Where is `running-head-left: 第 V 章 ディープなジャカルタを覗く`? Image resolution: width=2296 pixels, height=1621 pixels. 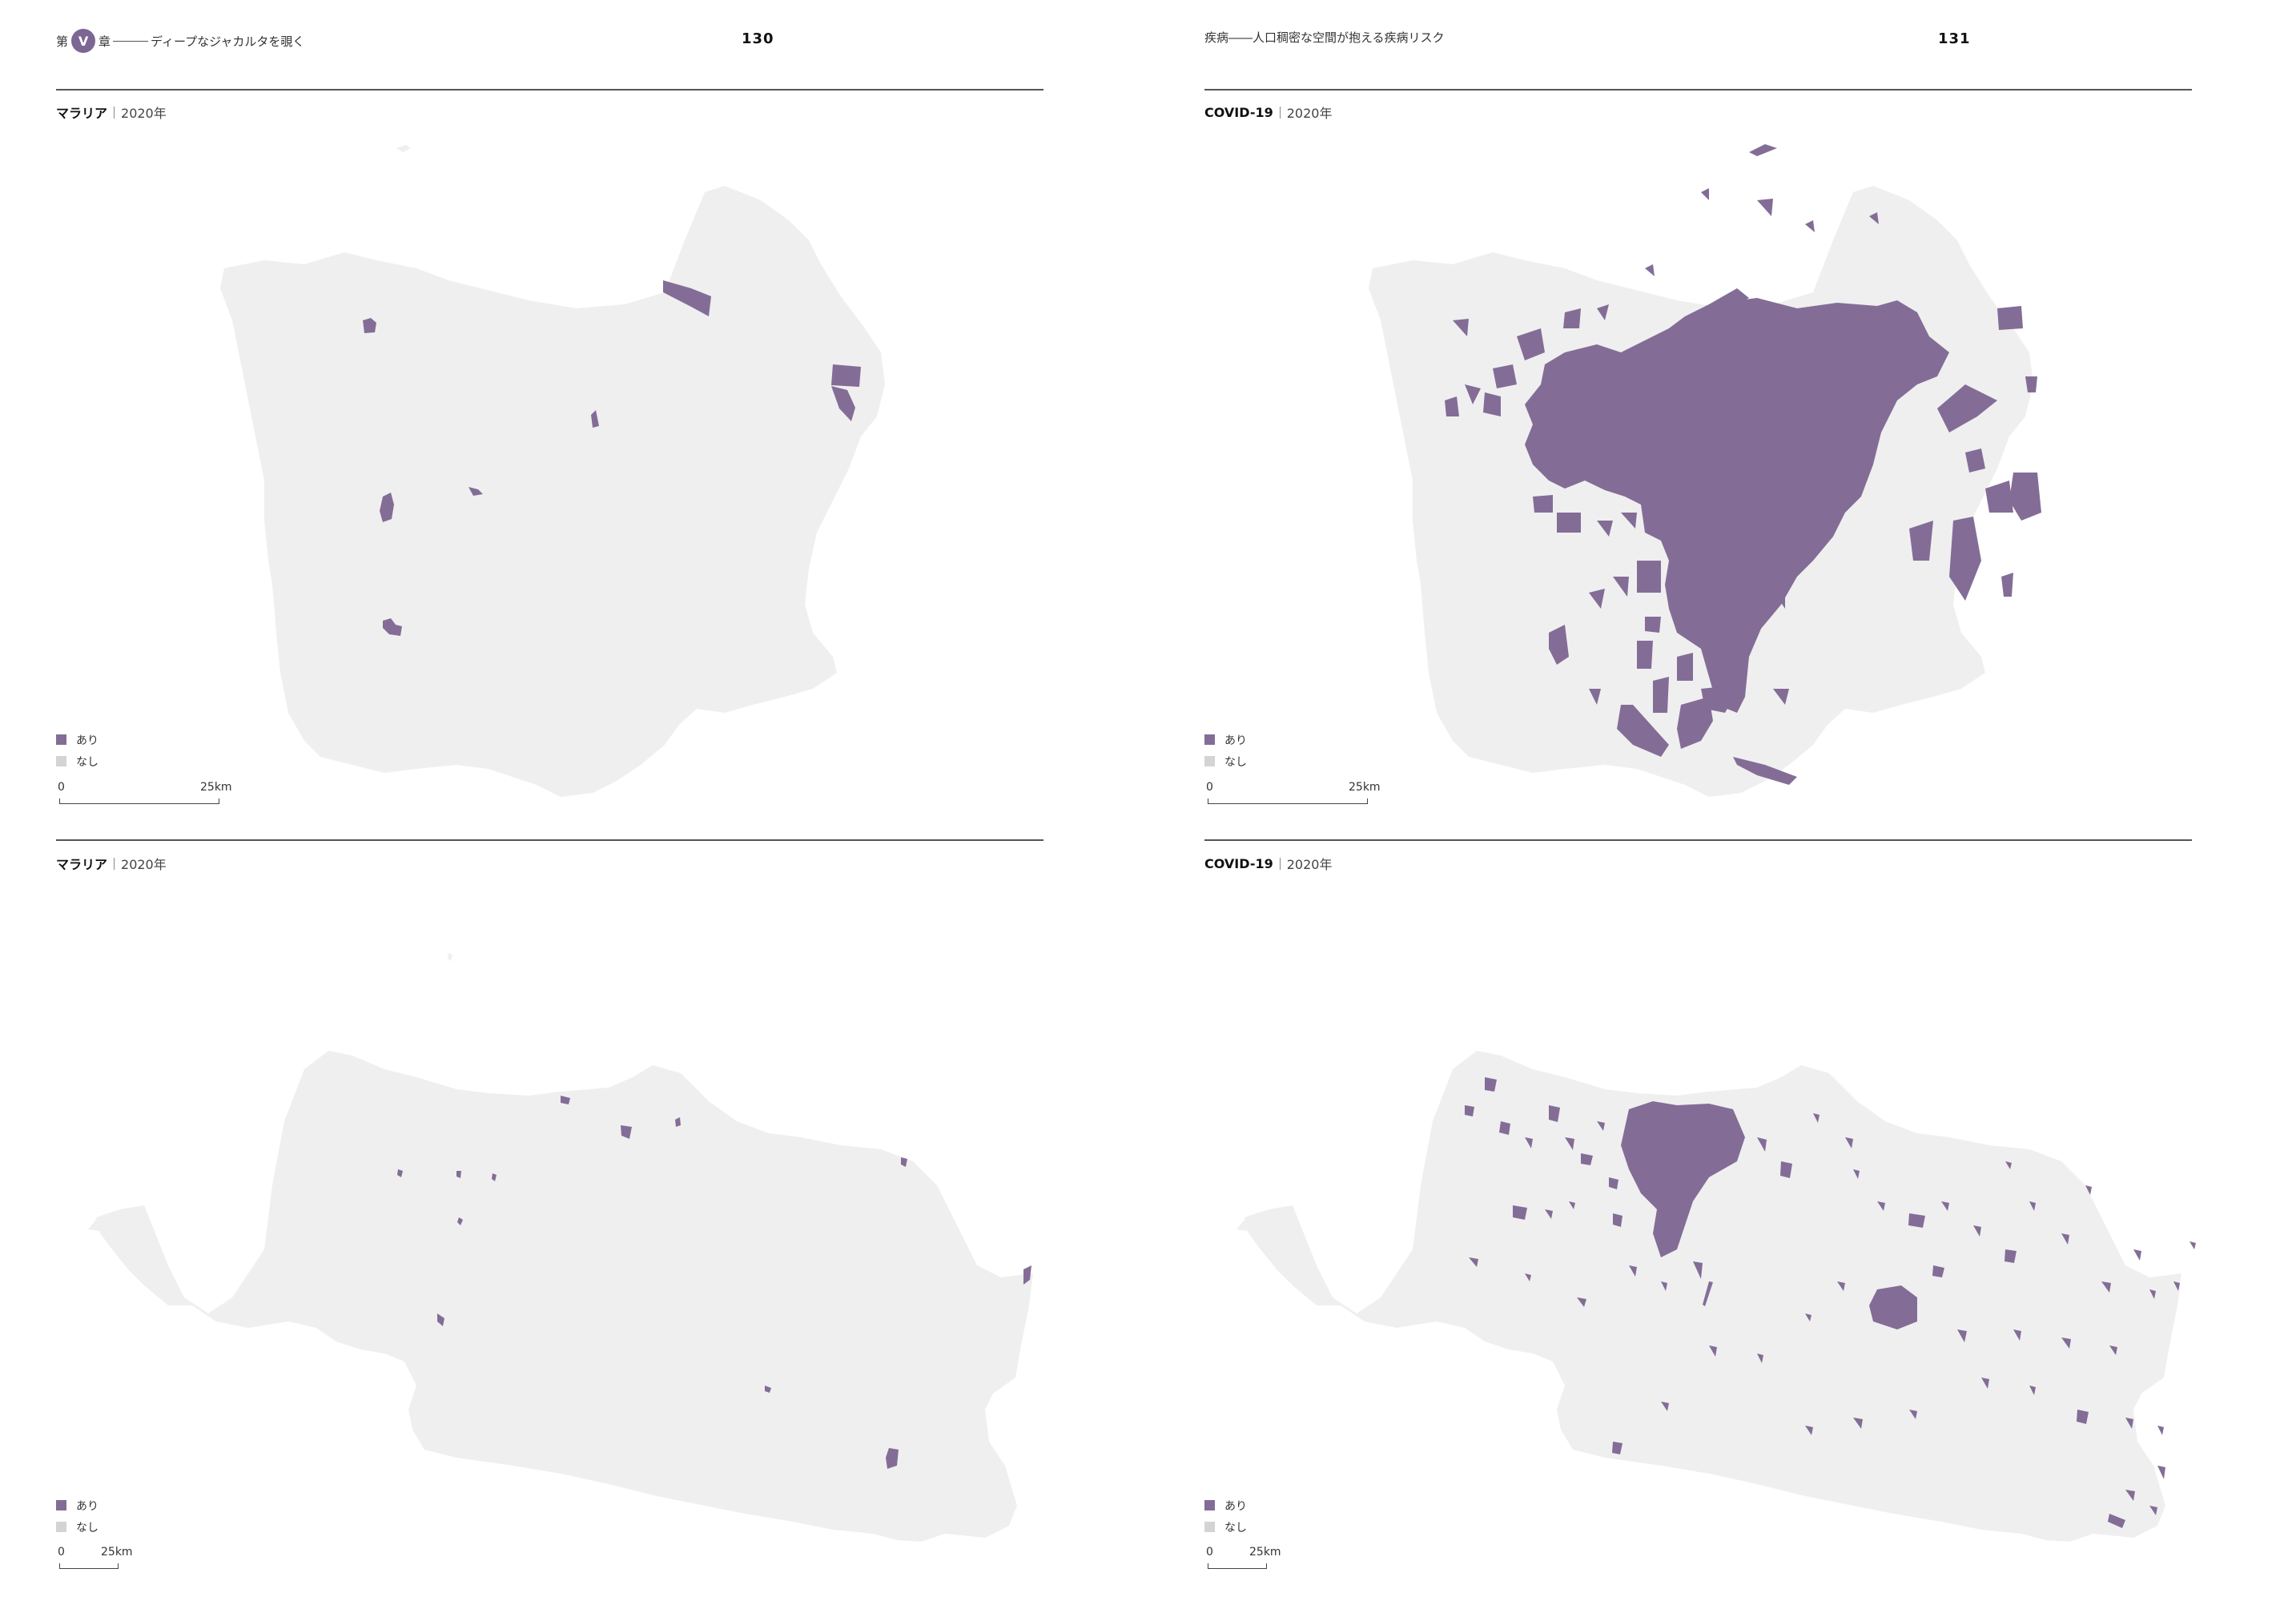 running-head-left: 第 V 章 ディープなジャカルタを覗く is located at coordinates (180, 41).